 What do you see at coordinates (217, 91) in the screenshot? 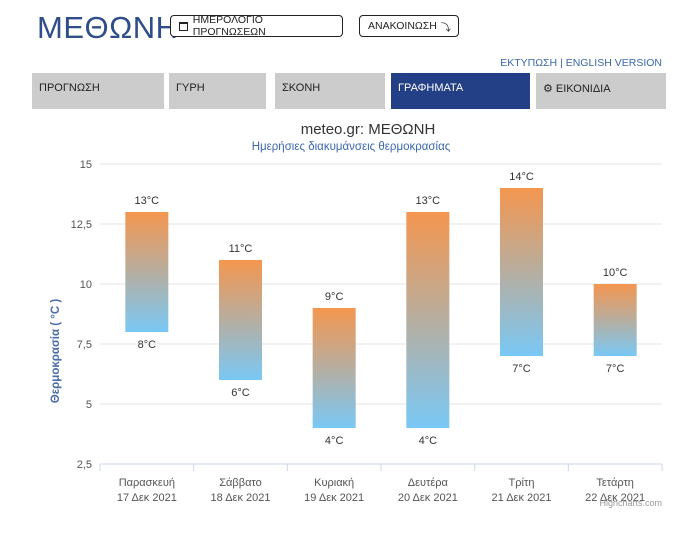
I see `tab-pollen: ΓΥΡΗ` at bounding box center [217, 91].